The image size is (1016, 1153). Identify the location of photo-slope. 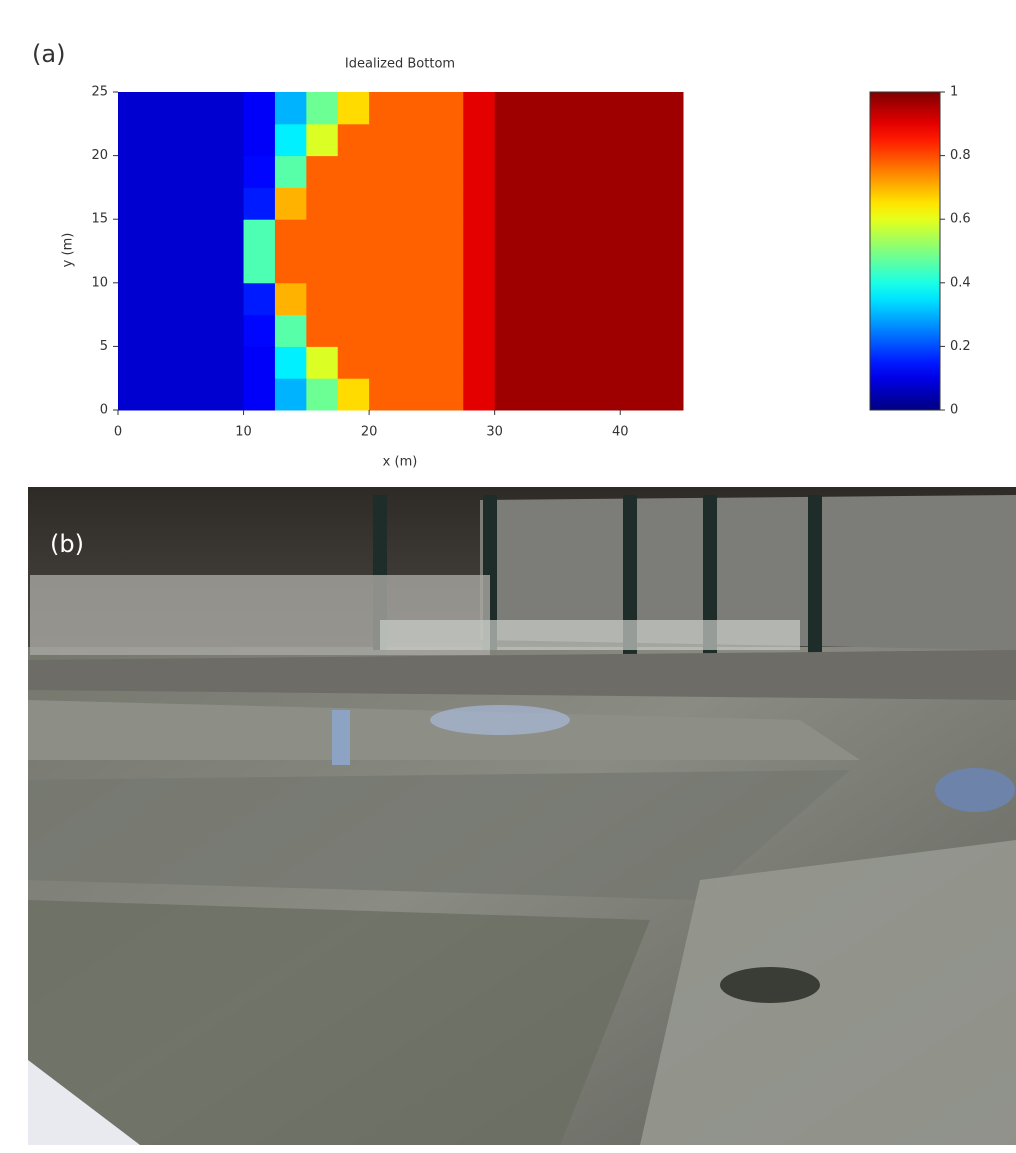
(828, 992).